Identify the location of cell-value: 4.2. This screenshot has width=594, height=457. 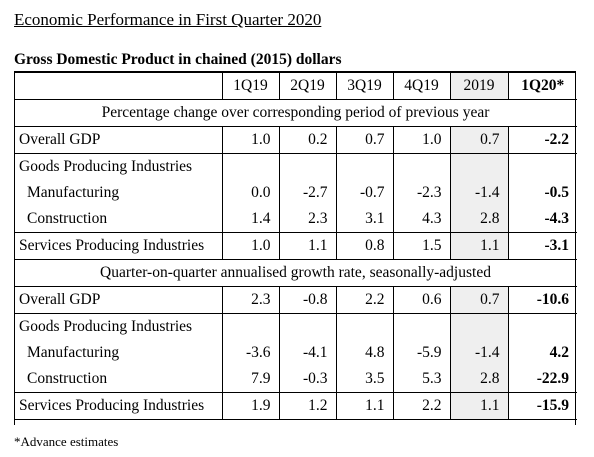
(542, 353).